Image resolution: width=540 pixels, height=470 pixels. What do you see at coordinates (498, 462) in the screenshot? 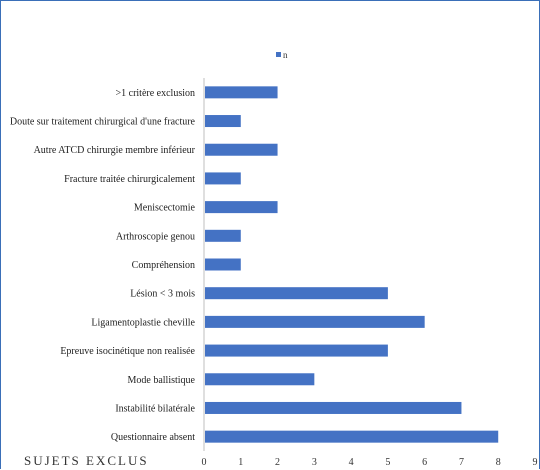
I see `x-tick-label-8: 8` at bounding box center [498, 462].